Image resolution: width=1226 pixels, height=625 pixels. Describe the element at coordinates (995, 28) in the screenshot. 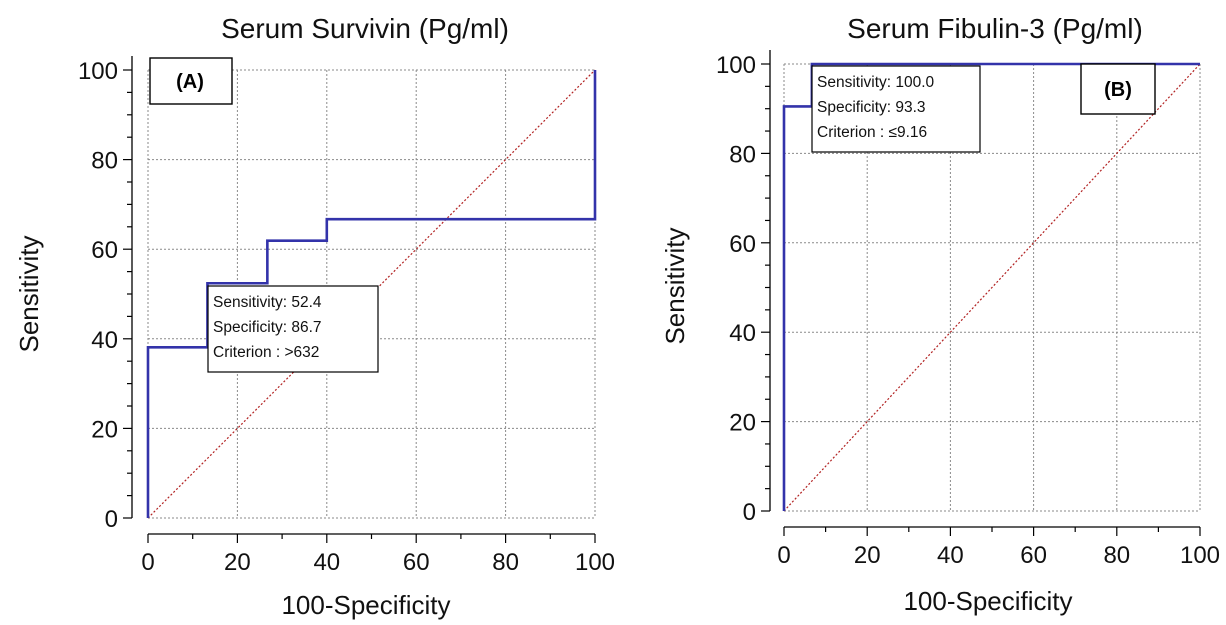

I see `chart-title: Serum Fibulin-3 (Pg/ml)` at that location.